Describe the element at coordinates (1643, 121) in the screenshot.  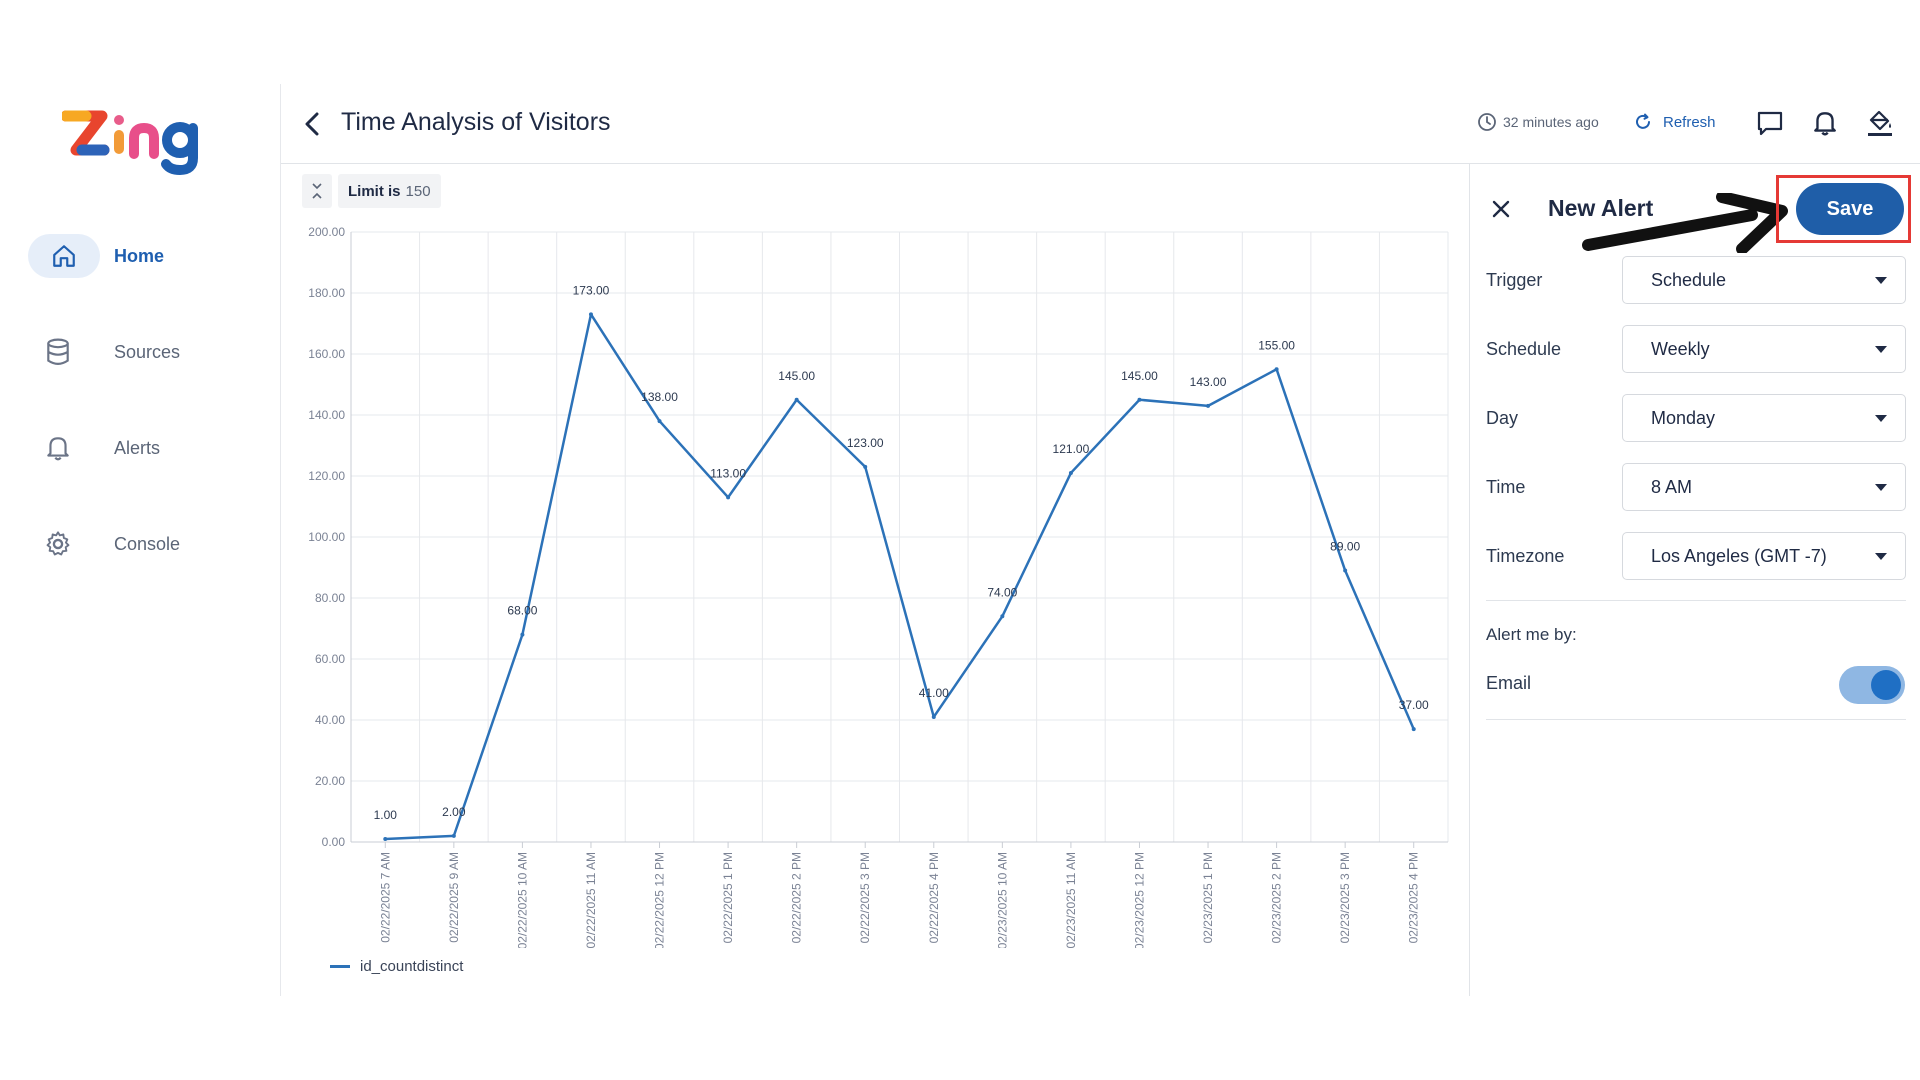
I see `refresh-icon` at that location.